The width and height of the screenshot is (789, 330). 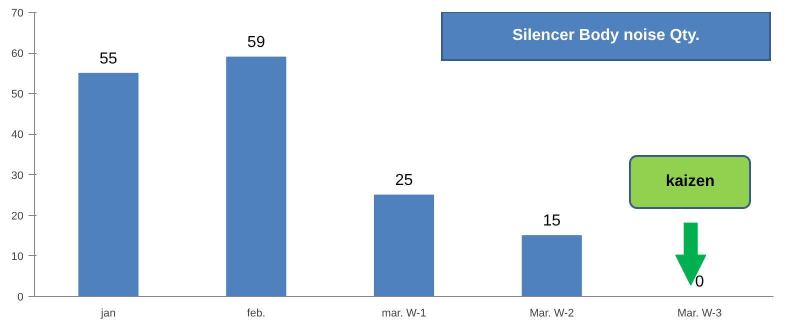 What do you see at coordinates (606, 36) in the screenshot?
I see `text: Silencer Body noise Qty.` at bounding box center [606, 36].